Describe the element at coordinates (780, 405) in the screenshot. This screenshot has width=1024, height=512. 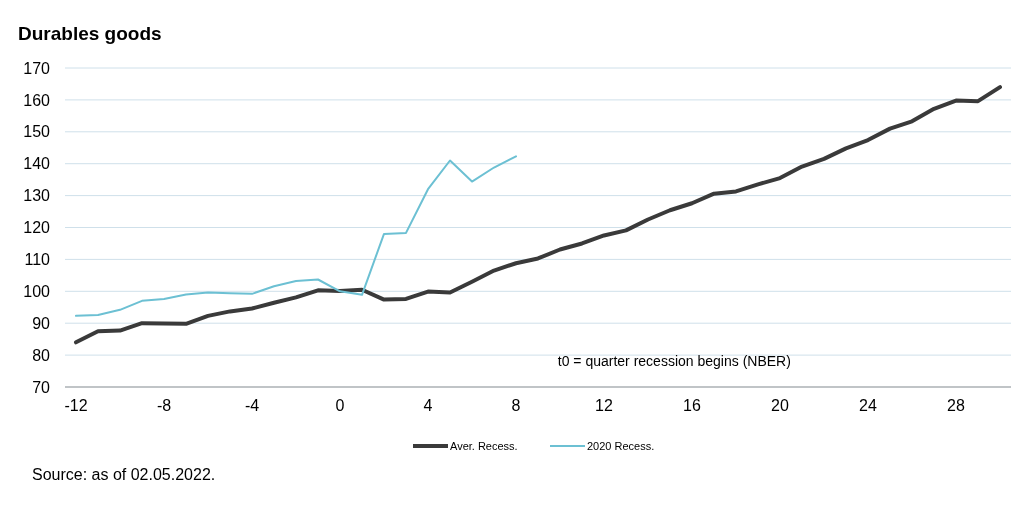
I see `x-tick-label: 20` at that location.